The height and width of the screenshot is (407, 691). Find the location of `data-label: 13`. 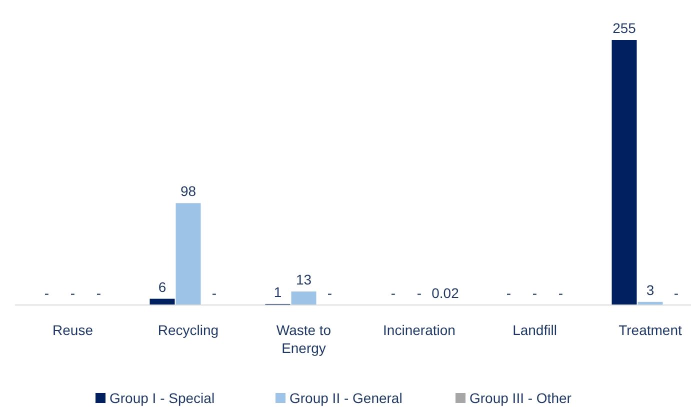

data-label: 13 is located at coordinates (304, 279).